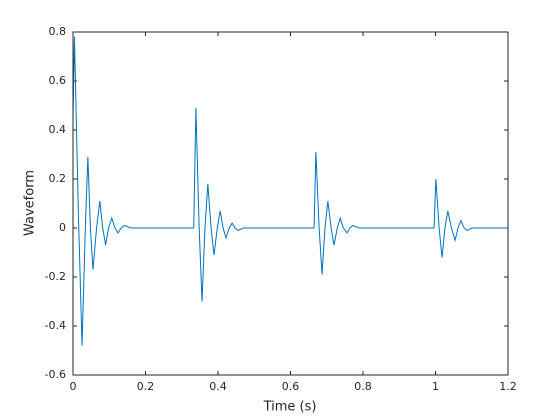  I want to click on y-tick-label: -0.2, so click(55, 276).